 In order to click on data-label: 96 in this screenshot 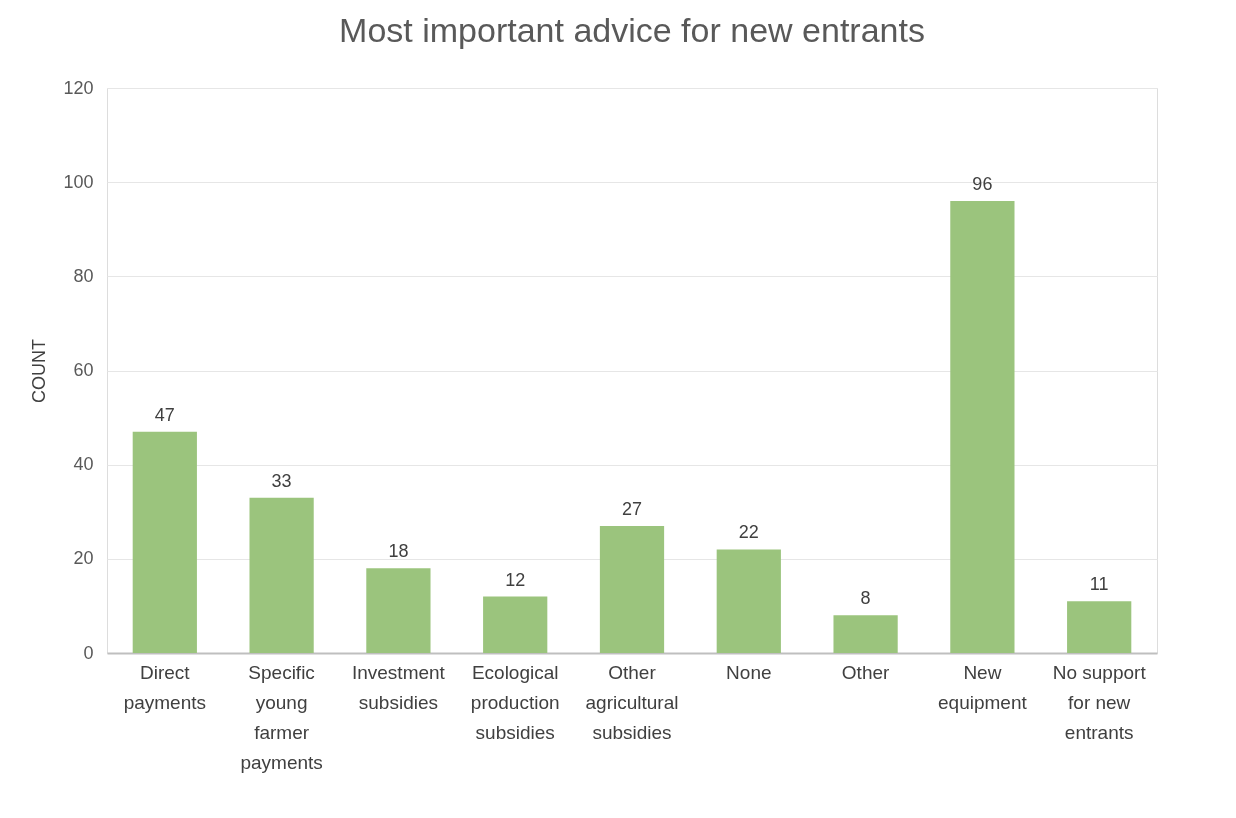, I will do `click(982, 184)`.